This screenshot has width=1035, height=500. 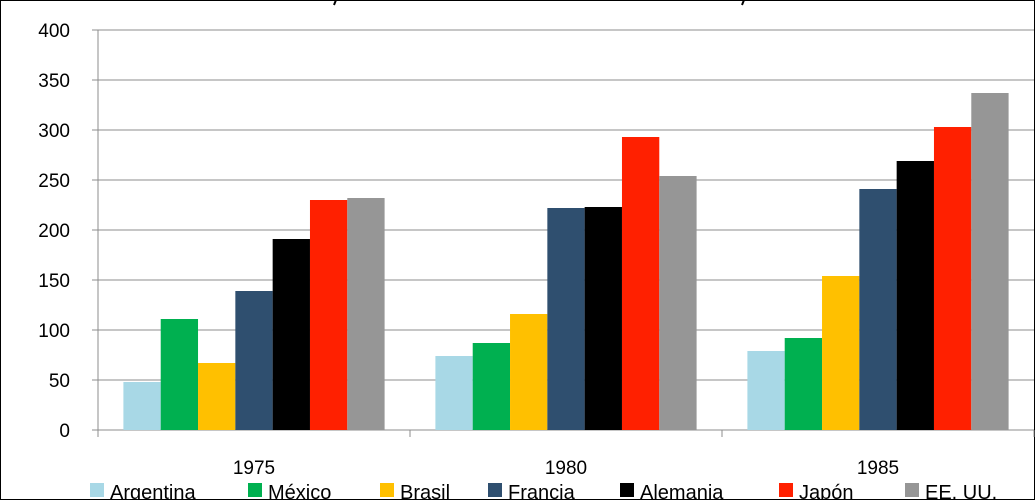 I want to click on legend-label: México, so click(x=299, y=491).